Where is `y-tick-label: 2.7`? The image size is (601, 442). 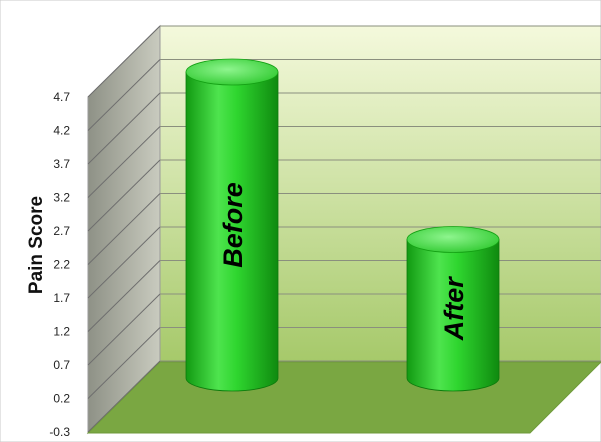 y-tick-label: 2.7 is located at coordinates (61, 231).